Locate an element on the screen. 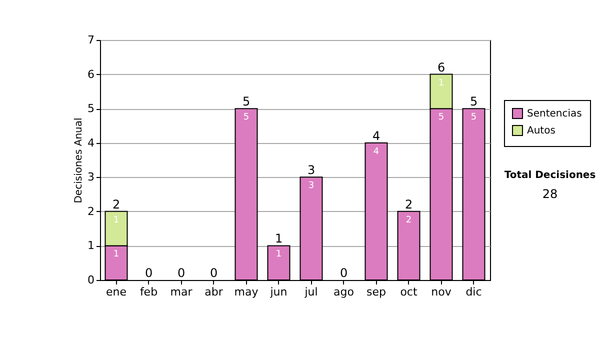  total-label: 4 is located at coordinates (376, 135).